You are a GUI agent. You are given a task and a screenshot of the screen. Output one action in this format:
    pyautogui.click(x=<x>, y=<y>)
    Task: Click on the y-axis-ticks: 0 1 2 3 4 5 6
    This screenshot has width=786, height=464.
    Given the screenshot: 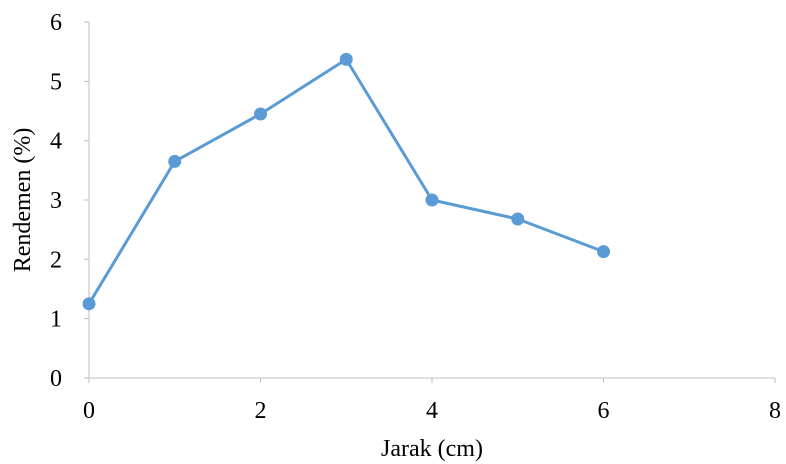 What is the action you would take?
    pyautogui.click(x=69, y=201)
    